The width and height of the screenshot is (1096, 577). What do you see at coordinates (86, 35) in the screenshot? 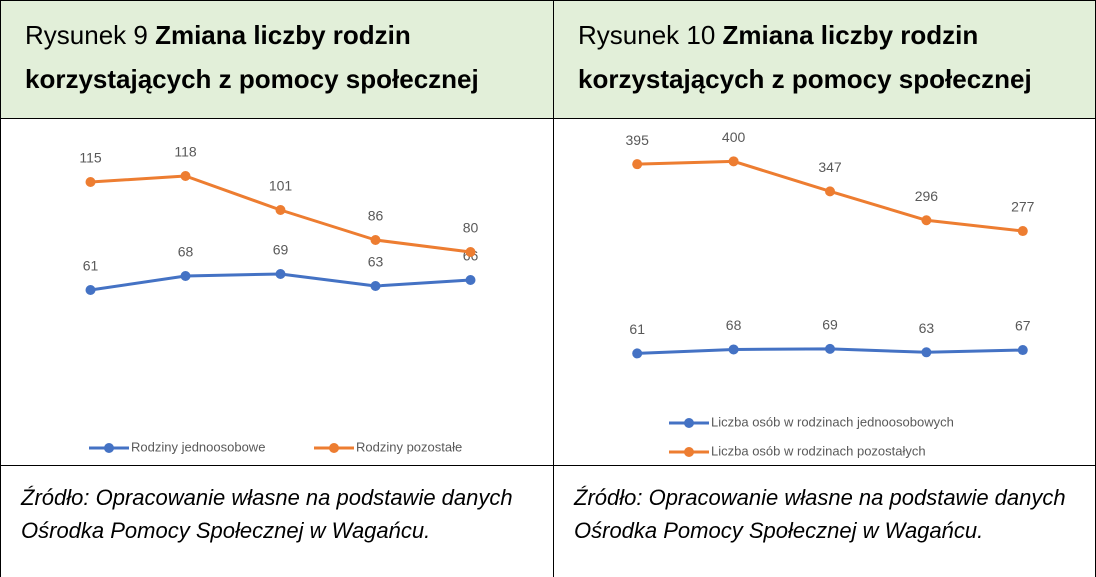
I see `caption-prefix: Rysunek 9` at bounding box center [86, 35].